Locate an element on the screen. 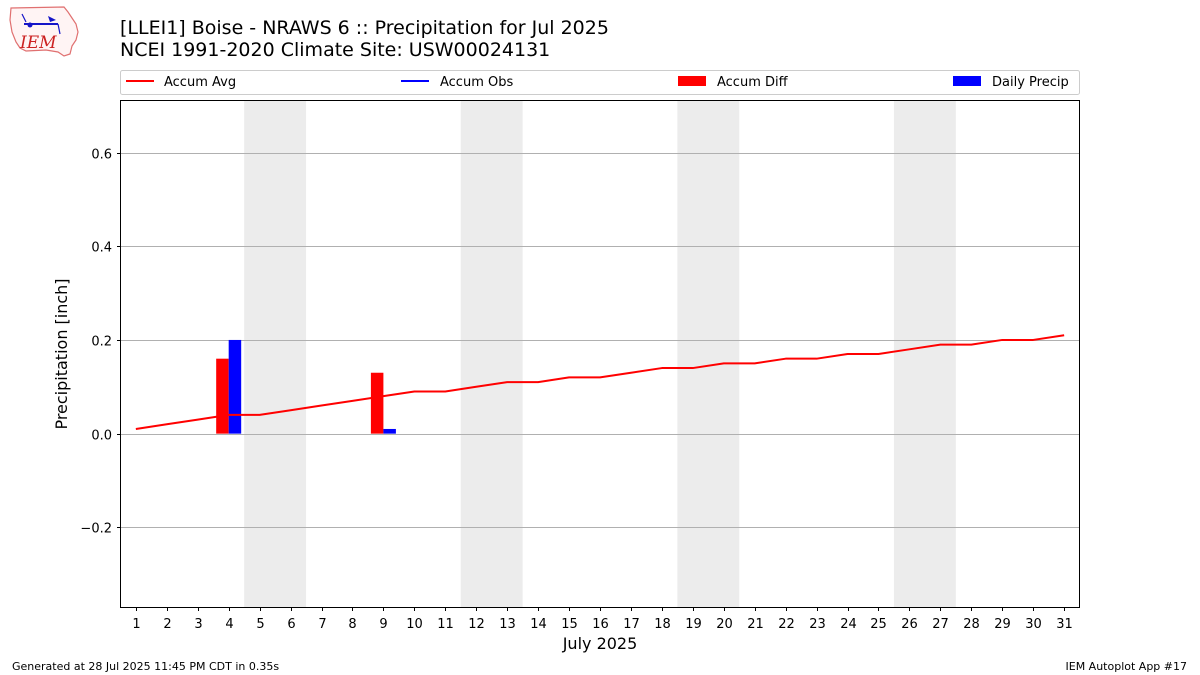  accum-avg-line is located at coordinates (600, 382).